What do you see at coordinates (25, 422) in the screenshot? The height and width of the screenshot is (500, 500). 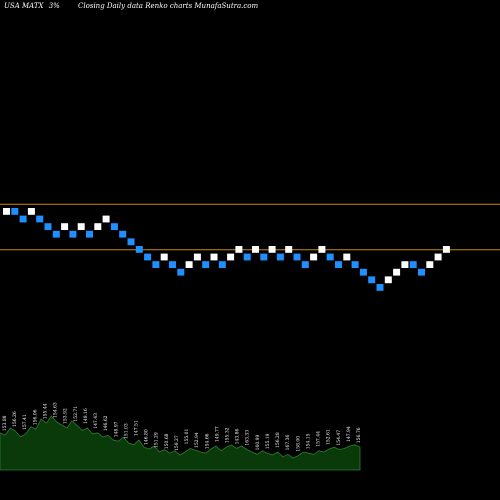 I see `volume-label: 157.41` at bounding box center [25, 422].